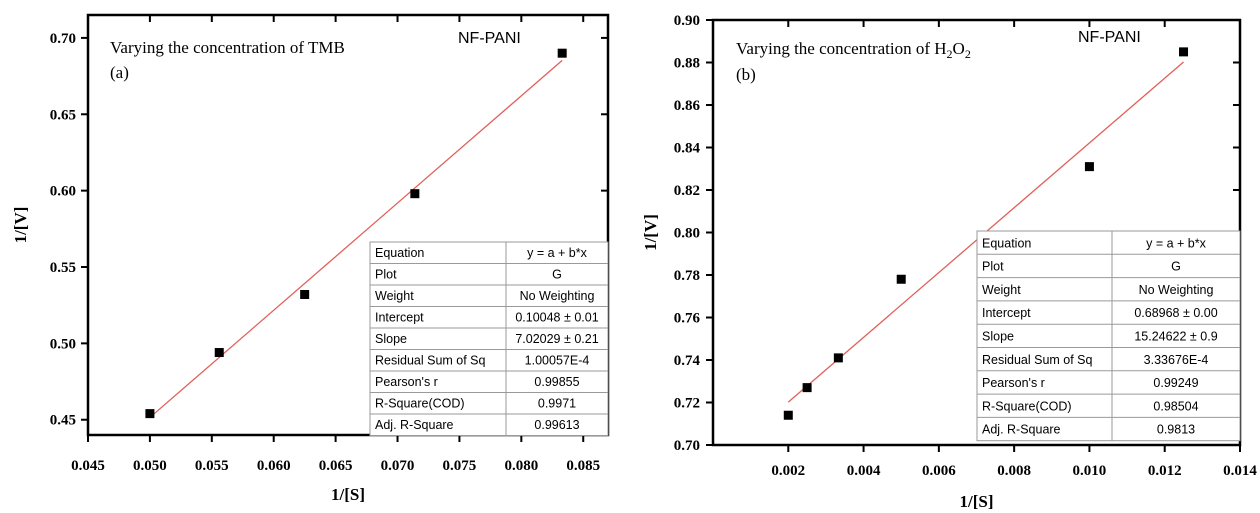 The height and width of the screenshot is (513, 1260). What do you see at coordinates (1165, 471) in the screenshot?
I see `x-tick-label: 0.012` at bounding box center [1165, 471].